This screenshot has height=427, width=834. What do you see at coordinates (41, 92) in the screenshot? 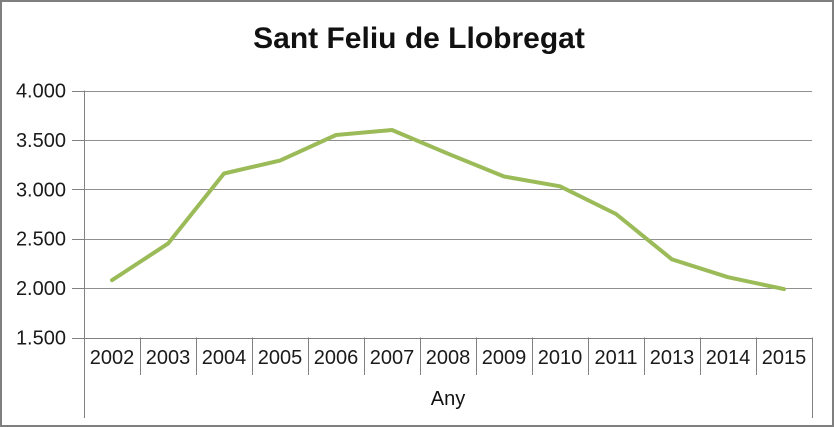
I see `y-tick-label: 4.000` at bounding box center [41, 92].